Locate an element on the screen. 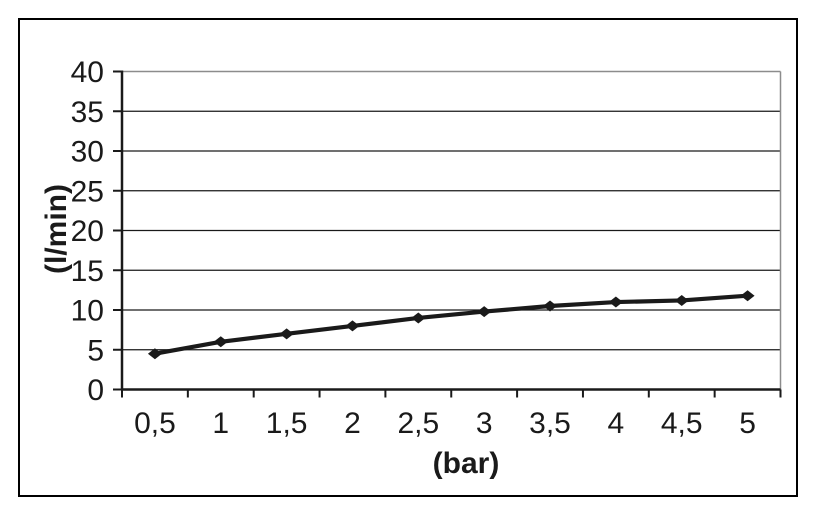  x-tick-label: 4 is located at coordinates (616, 423).